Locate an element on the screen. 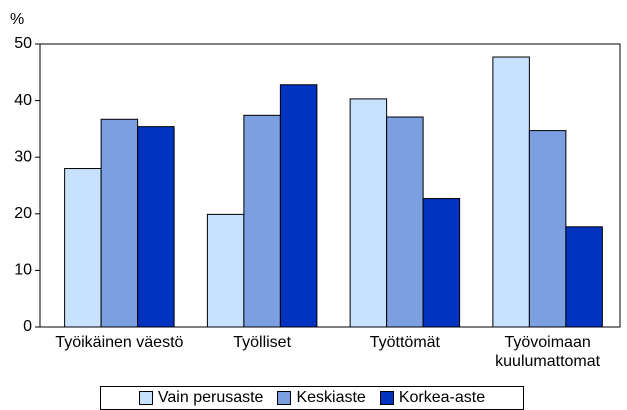 The image size is (627, 410). legend: Vain perusaste Keskiaste Korkea-aste is located at coordinates (312, 398).